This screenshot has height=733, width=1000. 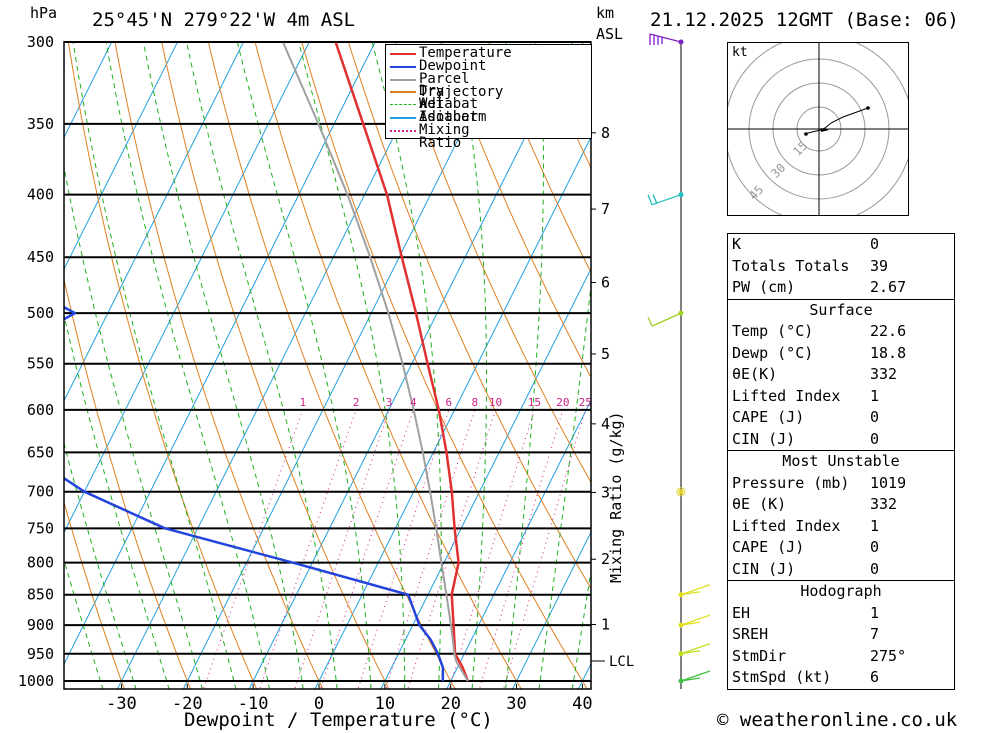 What do you see at coordinates (737, 244) in the screenshot?
I see `index-label: K` at bounding box center [737, 244].